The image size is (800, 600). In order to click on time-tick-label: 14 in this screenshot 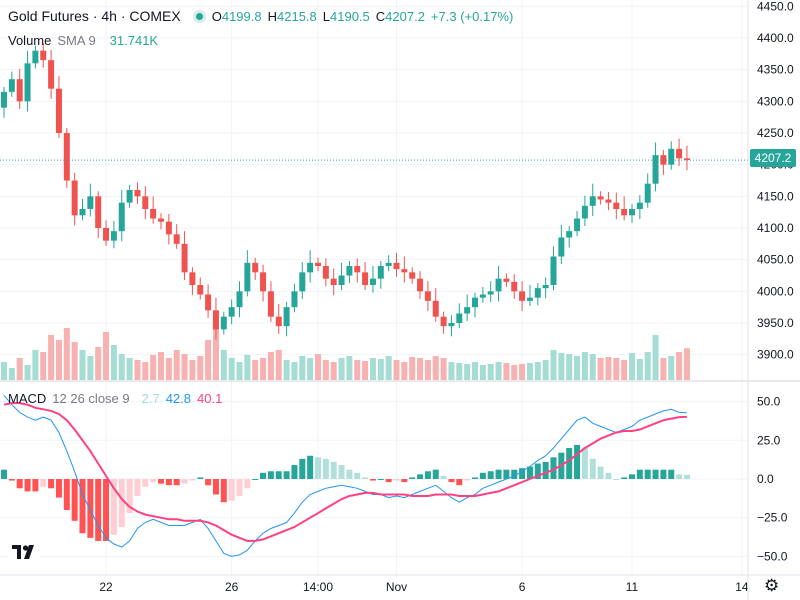, I will do `click(742, 587)`.